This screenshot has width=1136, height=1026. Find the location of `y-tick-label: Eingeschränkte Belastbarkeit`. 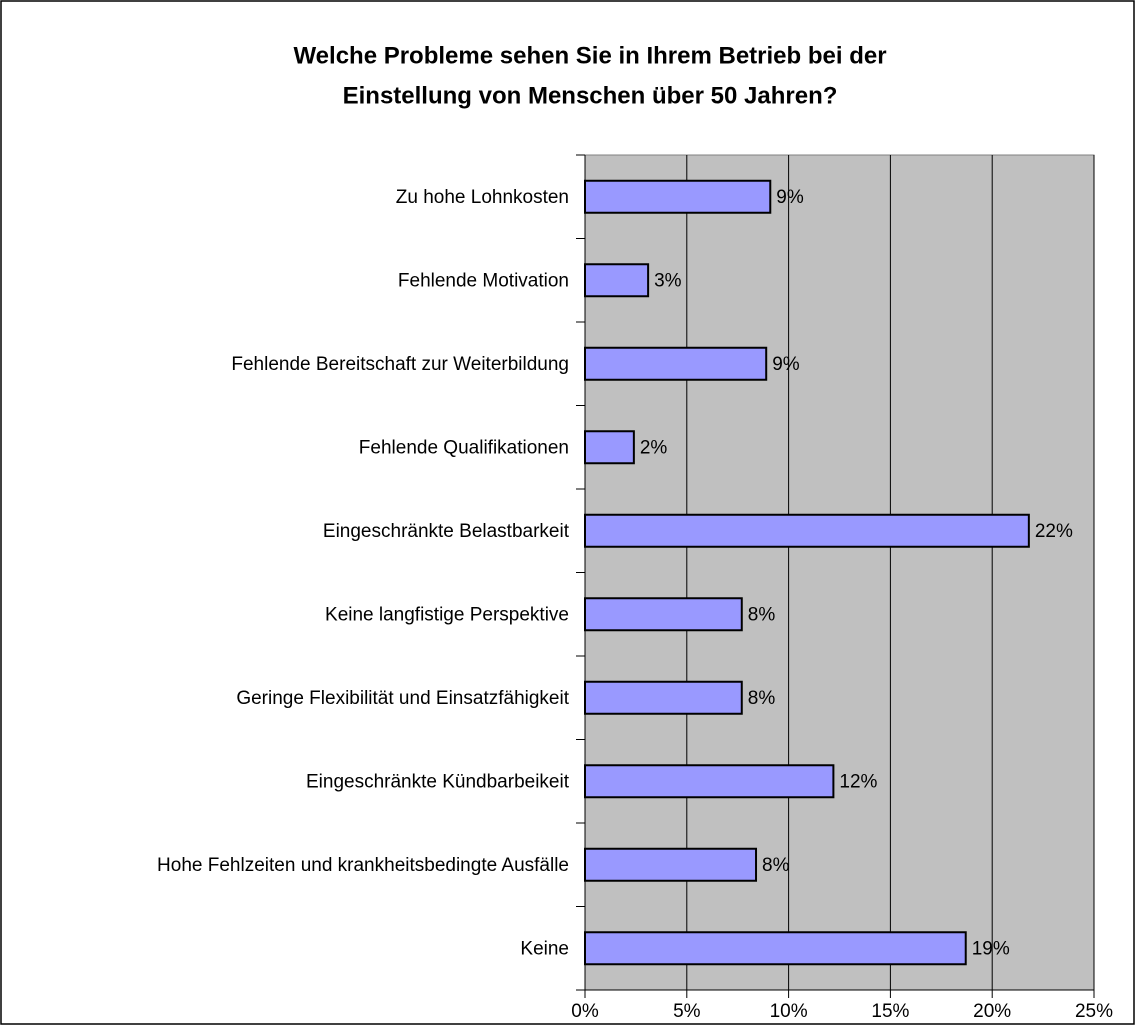

y-tick-label: Eingeschränkte Belastbarkeit is located at coordinates (446, 531).